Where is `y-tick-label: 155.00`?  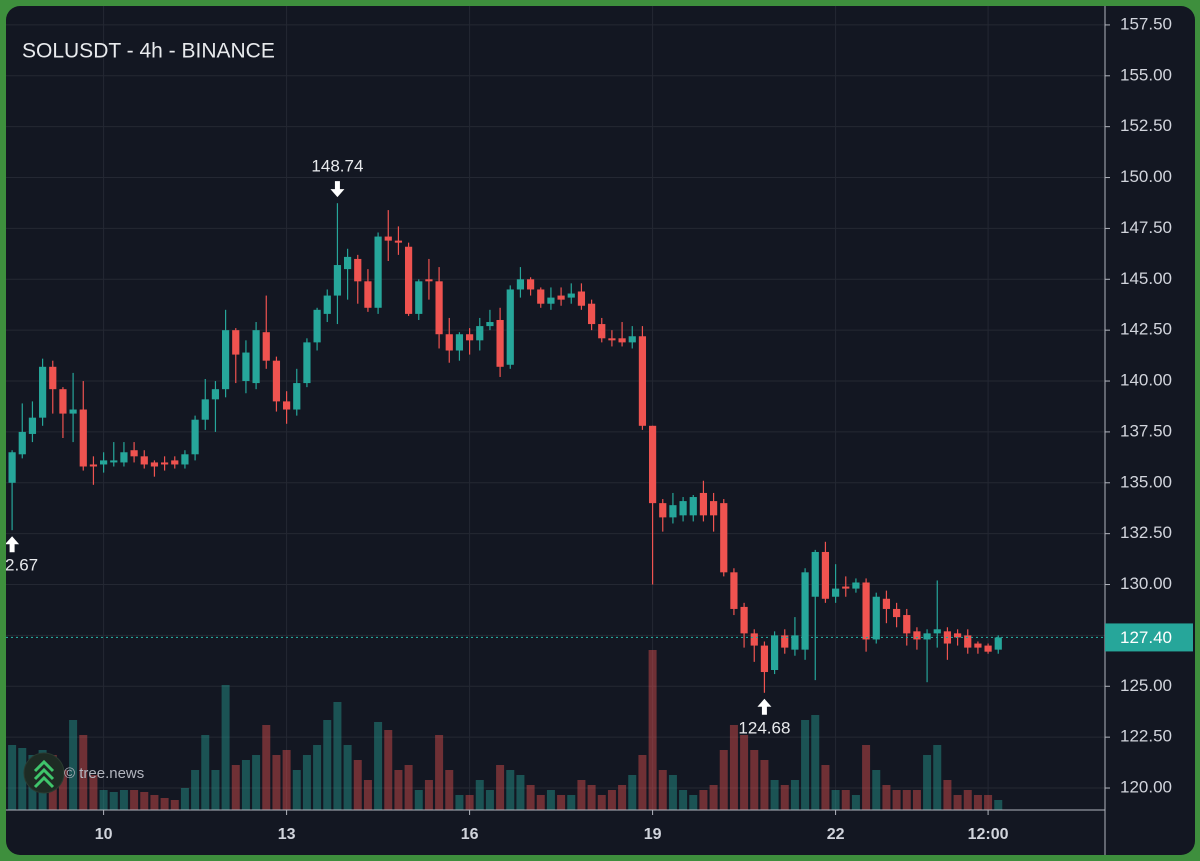
y-tick-label: 155.00 is located at coordinates (1146, 74).